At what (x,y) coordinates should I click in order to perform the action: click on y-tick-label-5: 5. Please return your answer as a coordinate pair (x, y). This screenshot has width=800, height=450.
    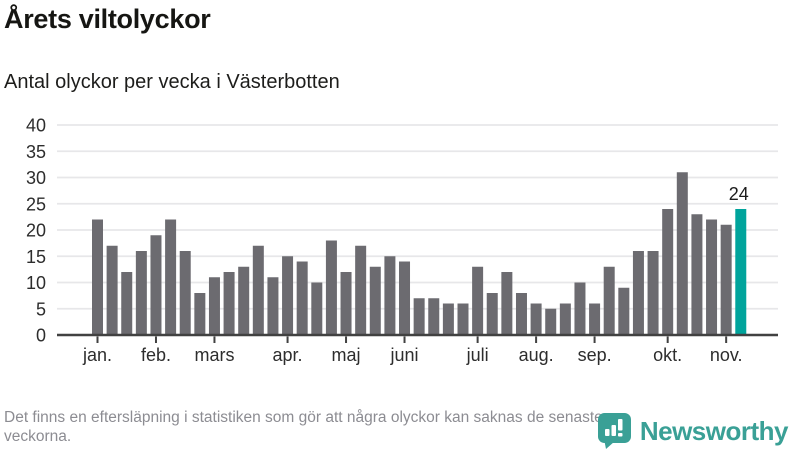
    Looking at the image, I should click on (41, 309).